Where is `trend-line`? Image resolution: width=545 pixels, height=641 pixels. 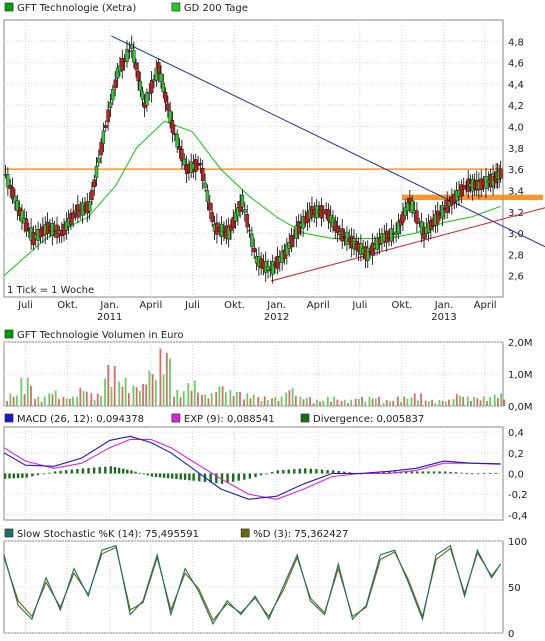
trend-line is located at coordinates (407, 244).